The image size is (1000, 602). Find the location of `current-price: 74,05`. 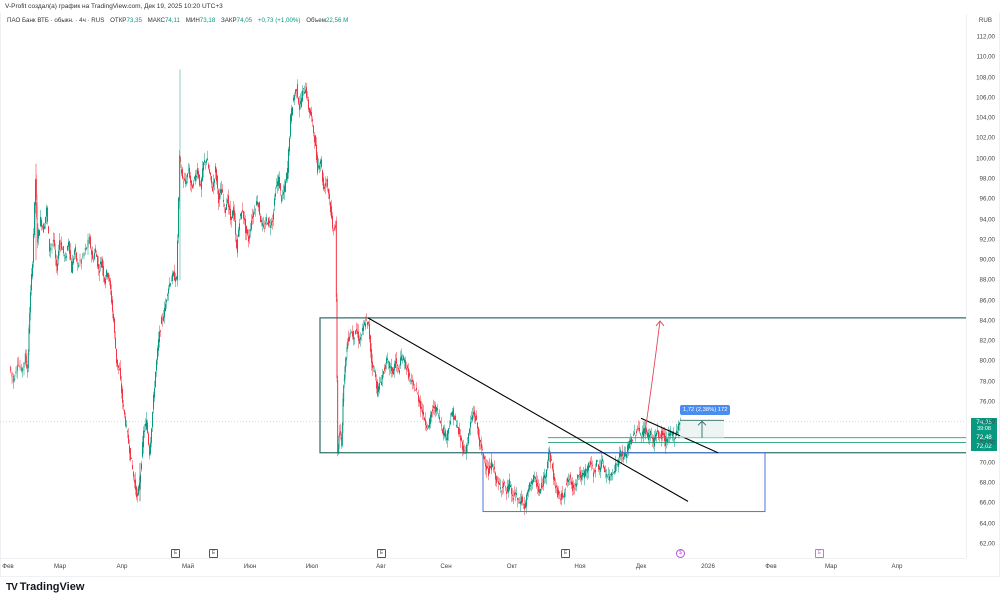

current-price: 74,05 is located at coordinates (984, 422).